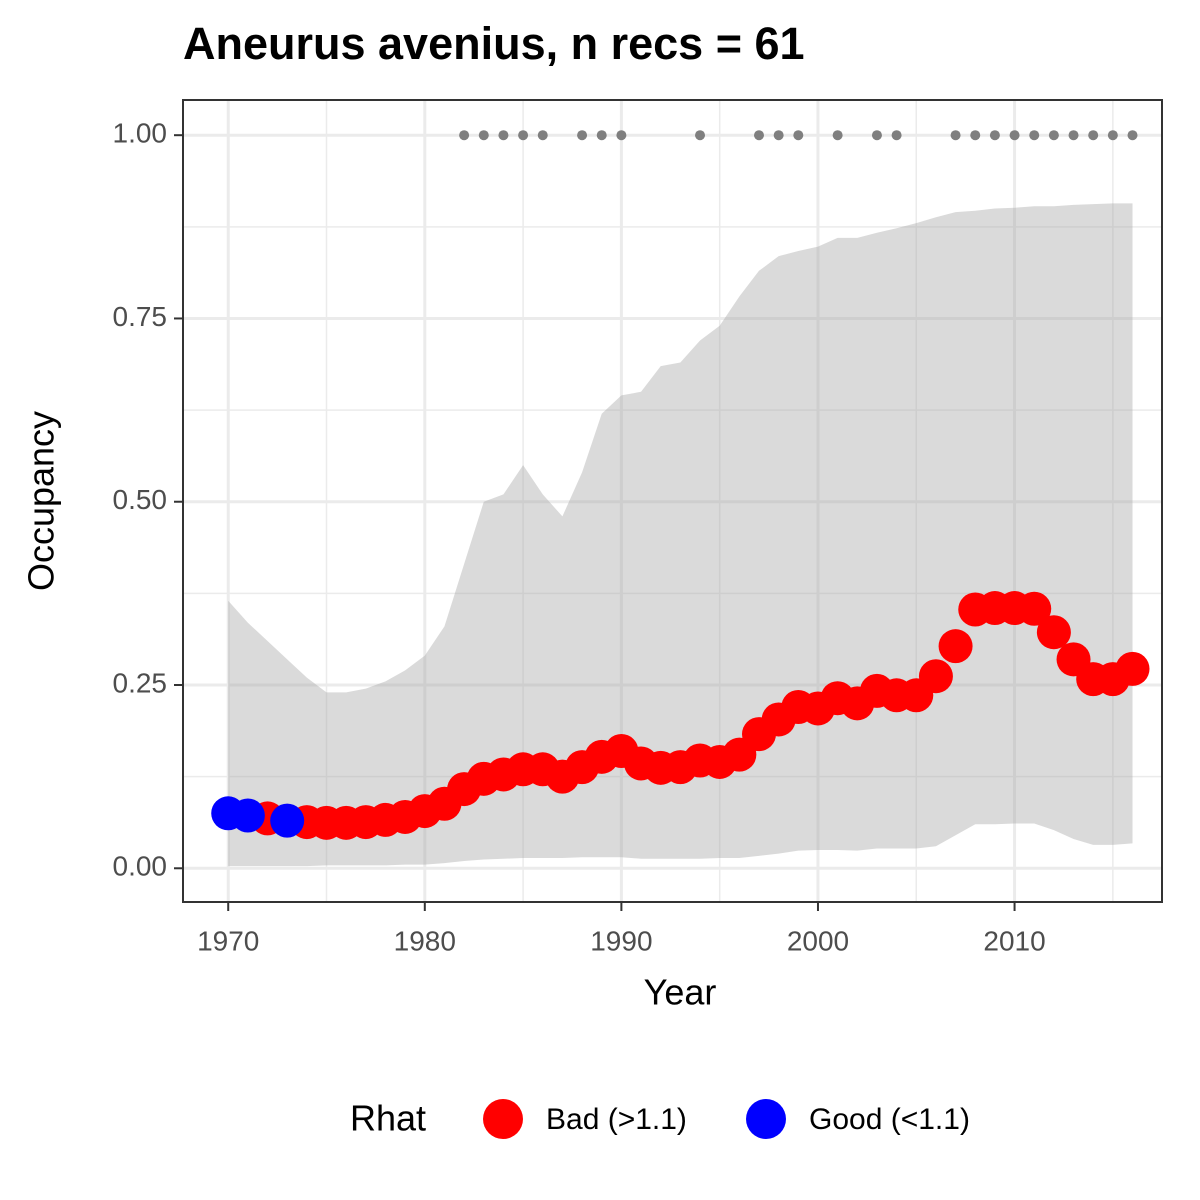 This screenshot has height=1200, width=1200. I want to click on y-tick-label: 0.75, so click(140, 316).